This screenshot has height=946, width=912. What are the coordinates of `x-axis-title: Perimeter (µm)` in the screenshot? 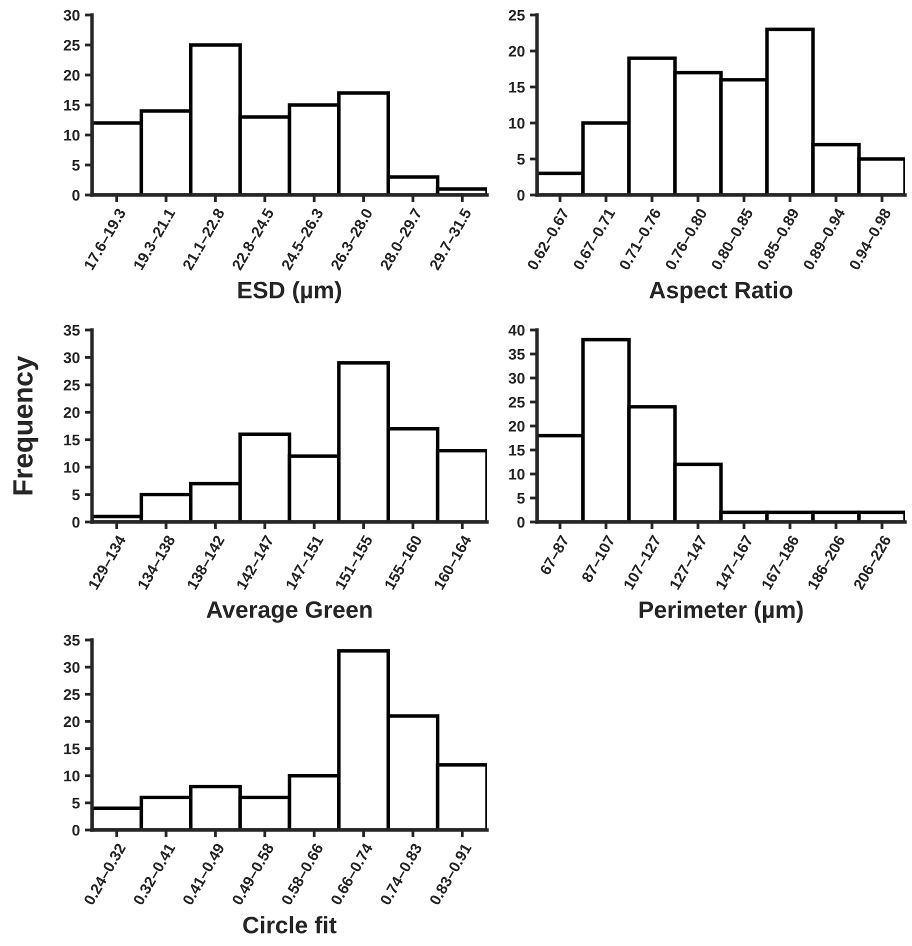 It's located at (721, 611).